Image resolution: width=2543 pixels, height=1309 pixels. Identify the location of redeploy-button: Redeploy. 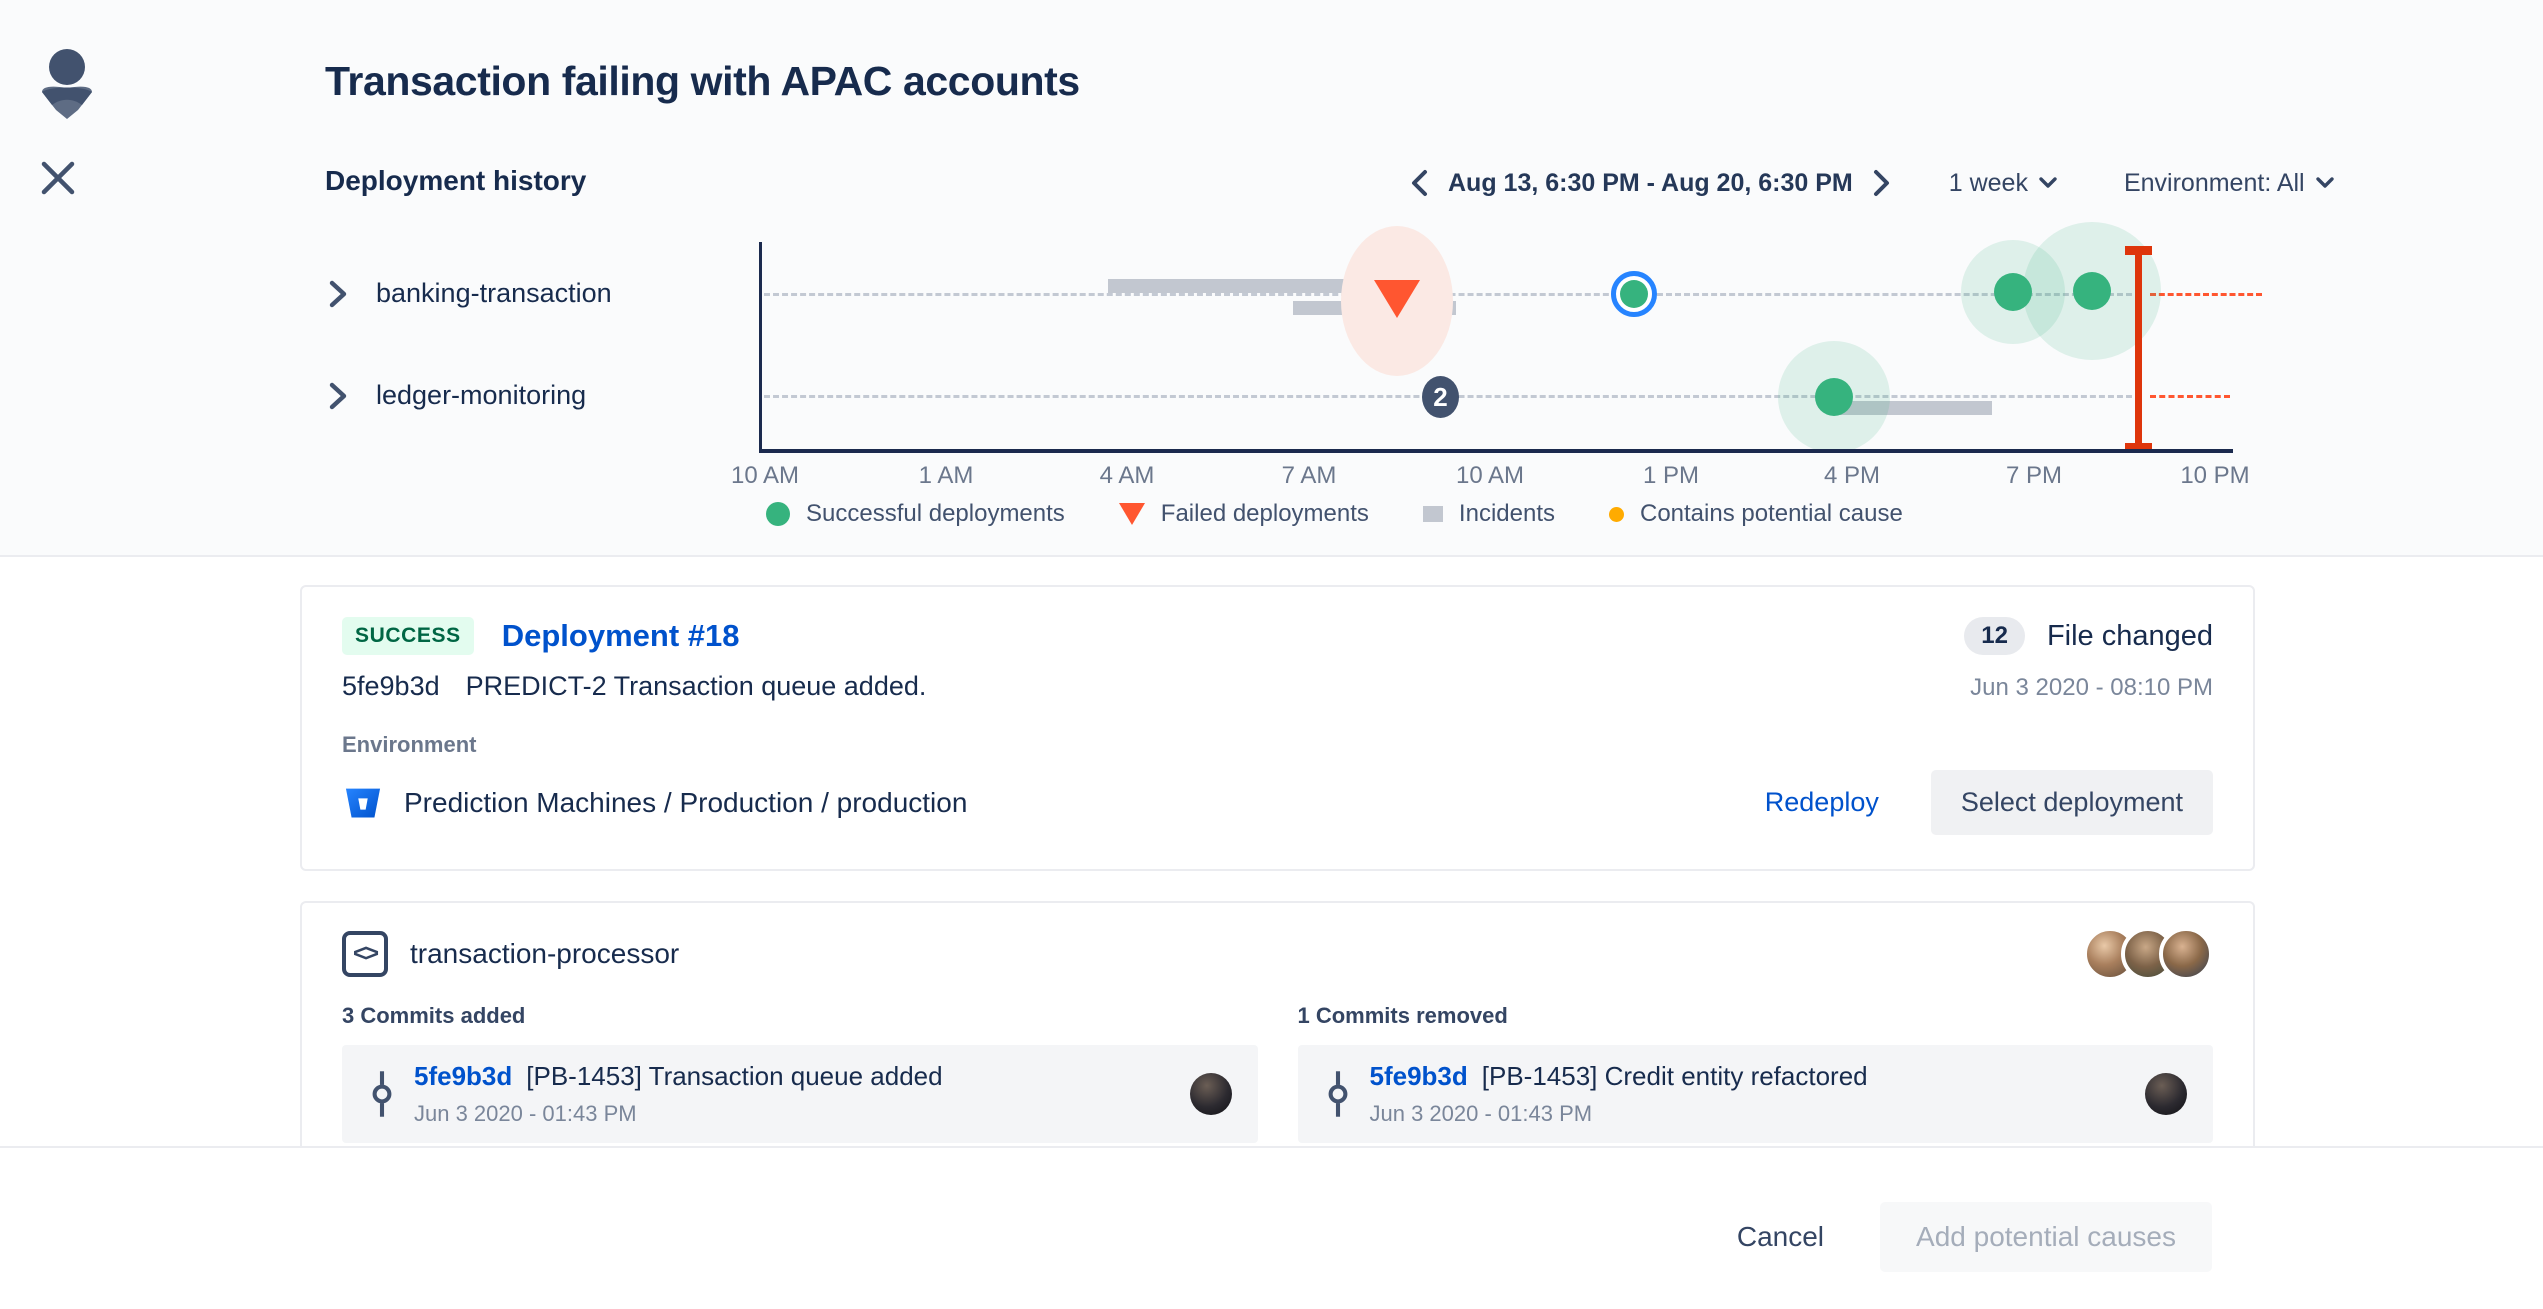
(1821, 802).